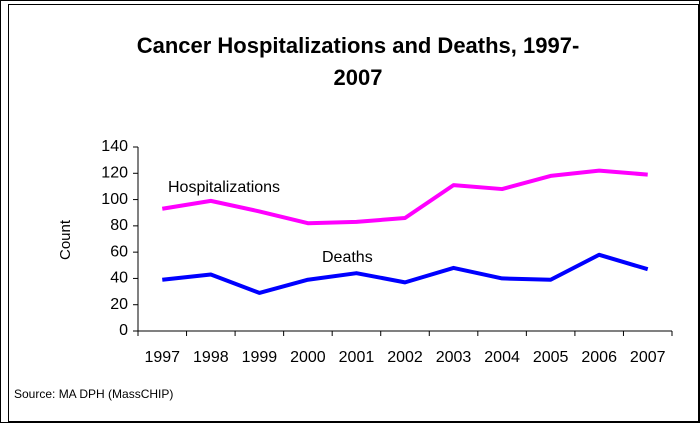 The width and height of the screenshot is (700, 423). What do you see at coordinates (551, 357) in the screenshot?
I see `x-tick-label: 2005` at bounding box center [551, 357].